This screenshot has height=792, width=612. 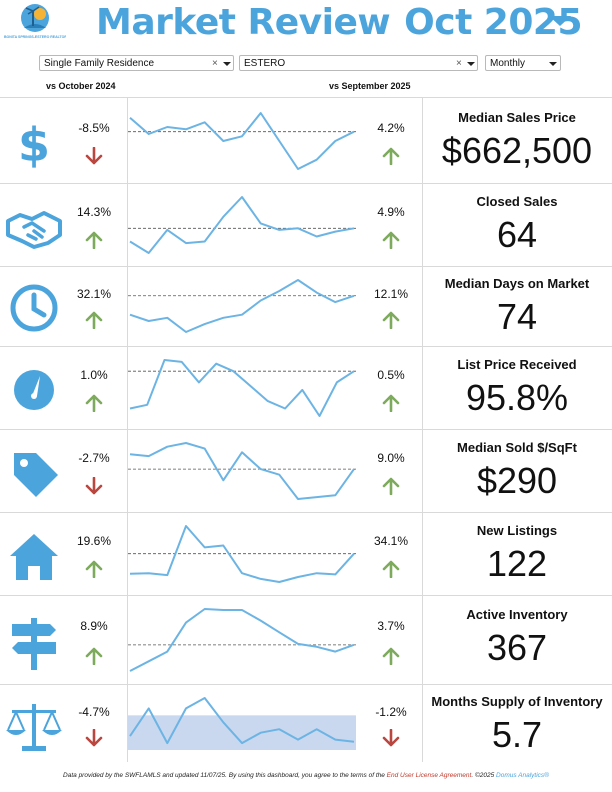 I want to click on realtor-logo: BONITA SPRINGS-ESTERO REALTORS, so click(x=35, y=24).